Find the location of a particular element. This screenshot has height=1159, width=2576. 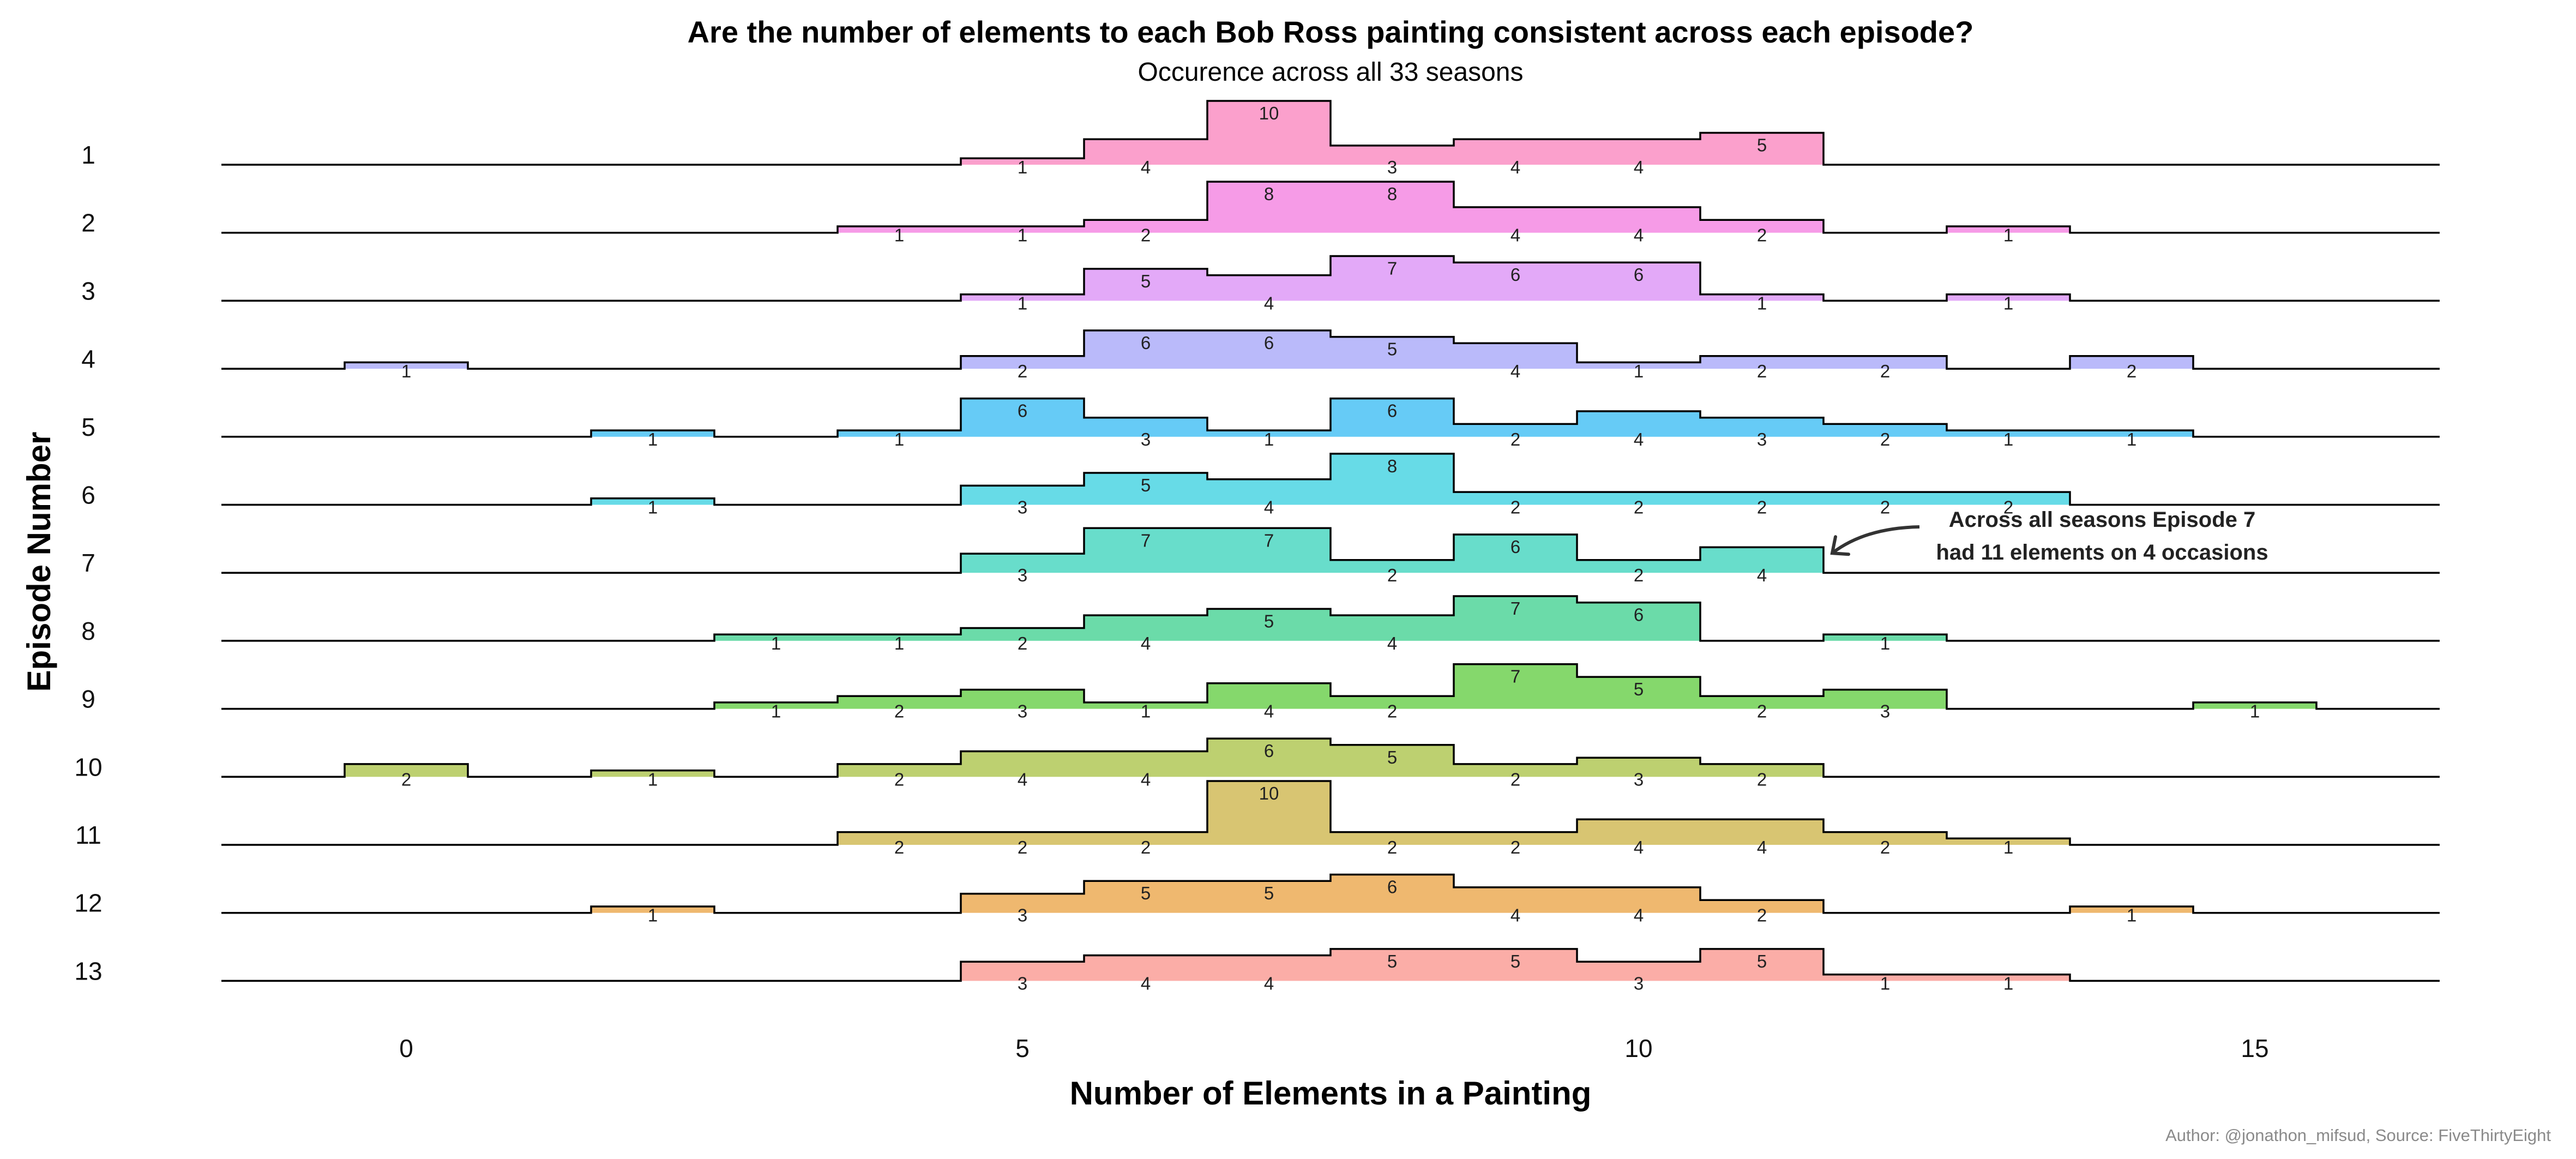

bar-episode-5-x4 is located at coordinates (899, 434).